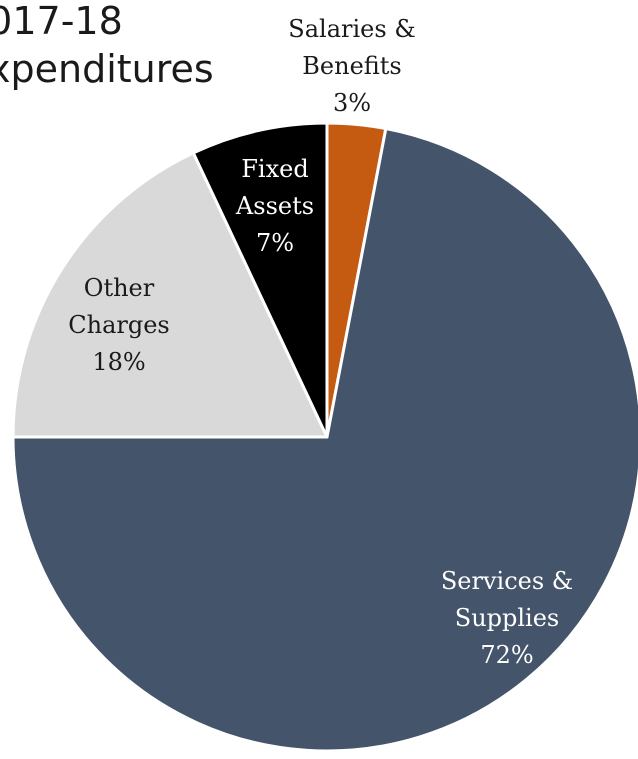 The height and width of the screenshot is (759, 638). I want to click on slice-label-line: Salaries &, so click(351, 29).